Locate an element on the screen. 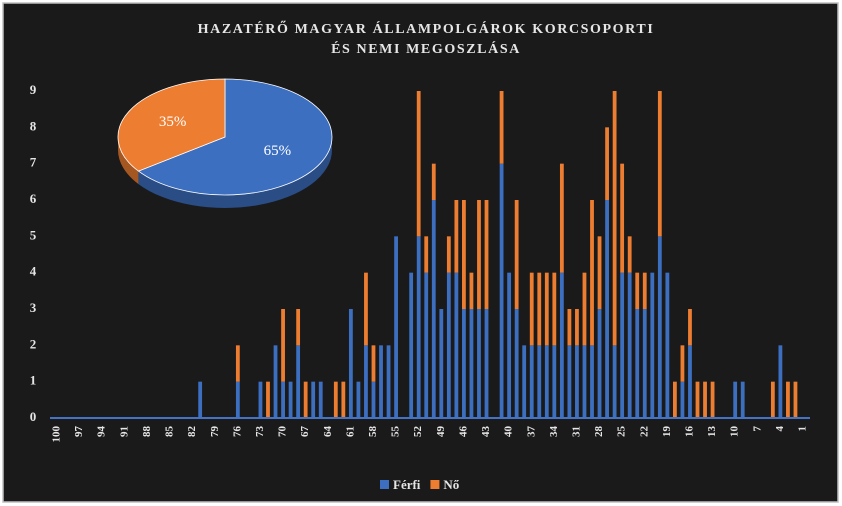 The image size is (842, 506). x-tick-label: 52 is located at coordinates (418, 432).